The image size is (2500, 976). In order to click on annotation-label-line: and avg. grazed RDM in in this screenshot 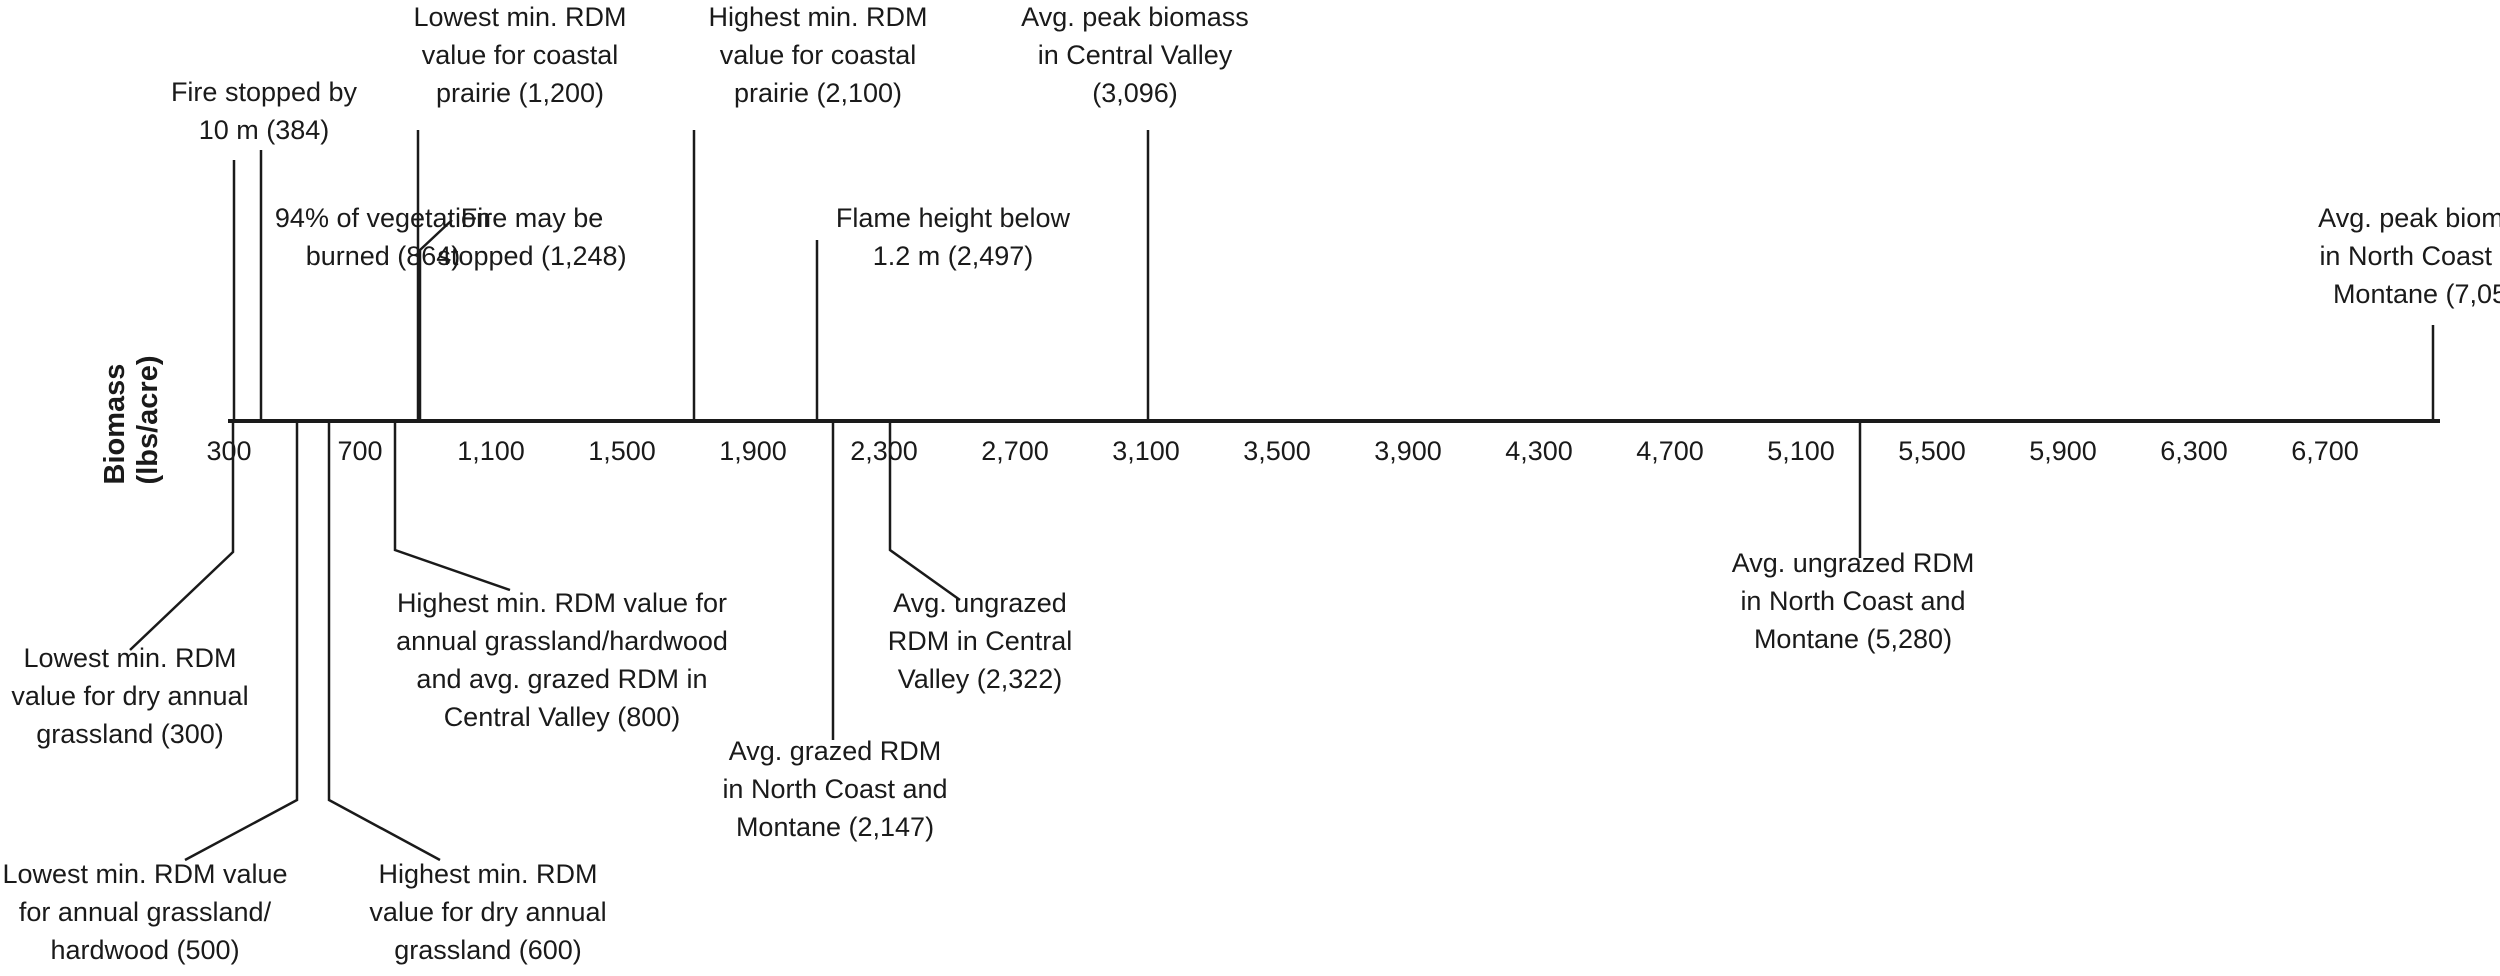, I will do `click(561, 679)`.